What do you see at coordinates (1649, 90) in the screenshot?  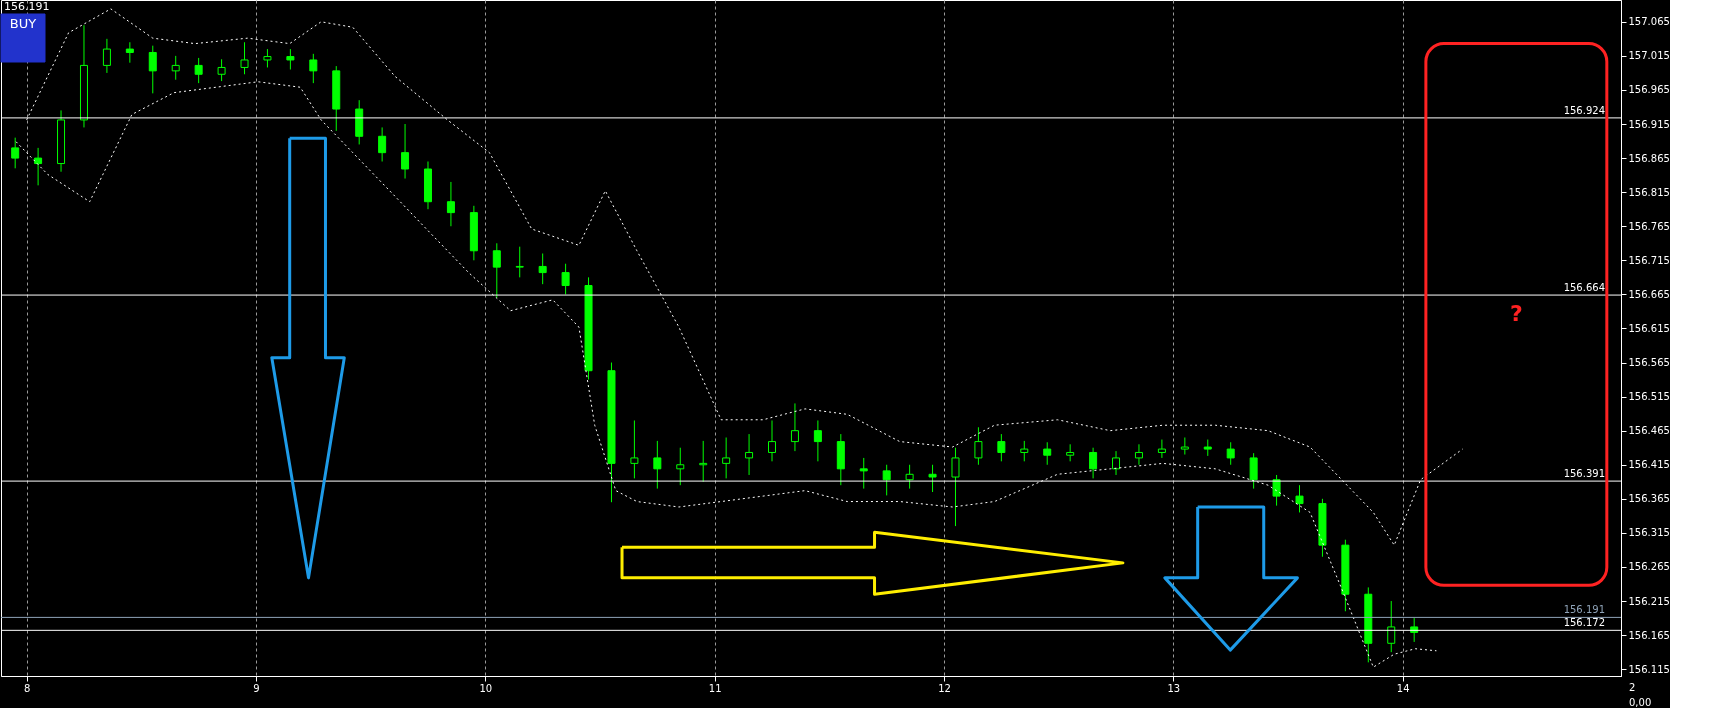 I see `y-tick-label: 156.965` at bounding box center [1649, 90].